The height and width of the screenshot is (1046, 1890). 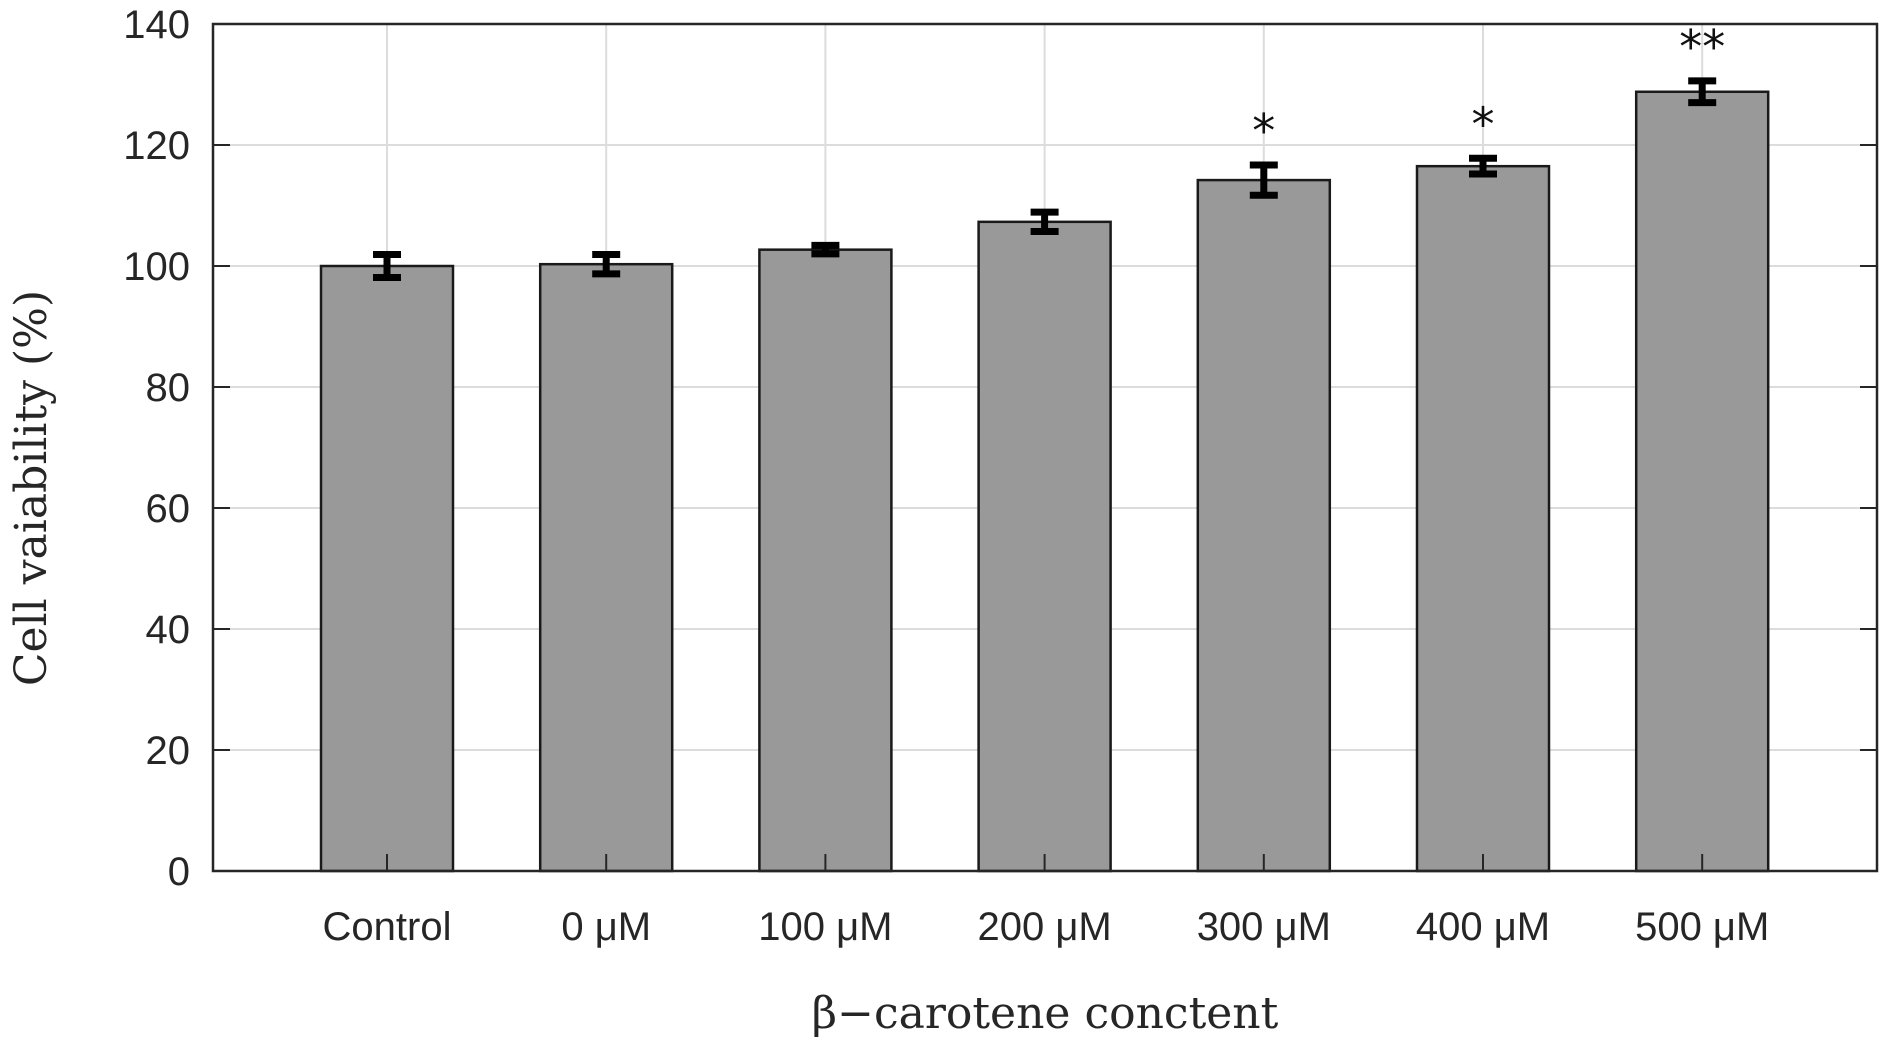 What do you see at coordinates (1488, 89) in the screenshot?
I see `significance-markers: * ***` at bounding box center [1488, 89].